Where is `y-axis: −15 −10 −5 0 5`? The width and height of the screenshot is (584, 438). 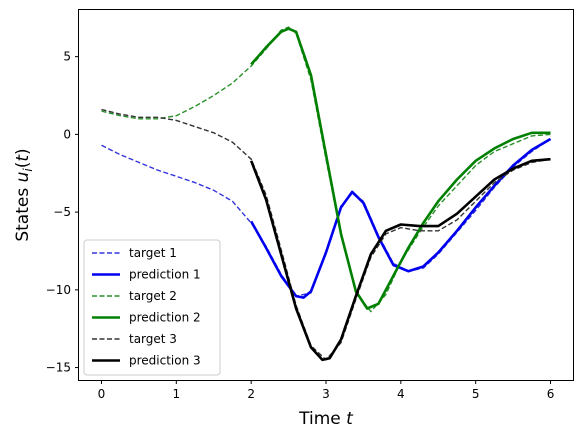
y-axis: −15 −10 −5 0 5 is located at coordinates (62, 212).